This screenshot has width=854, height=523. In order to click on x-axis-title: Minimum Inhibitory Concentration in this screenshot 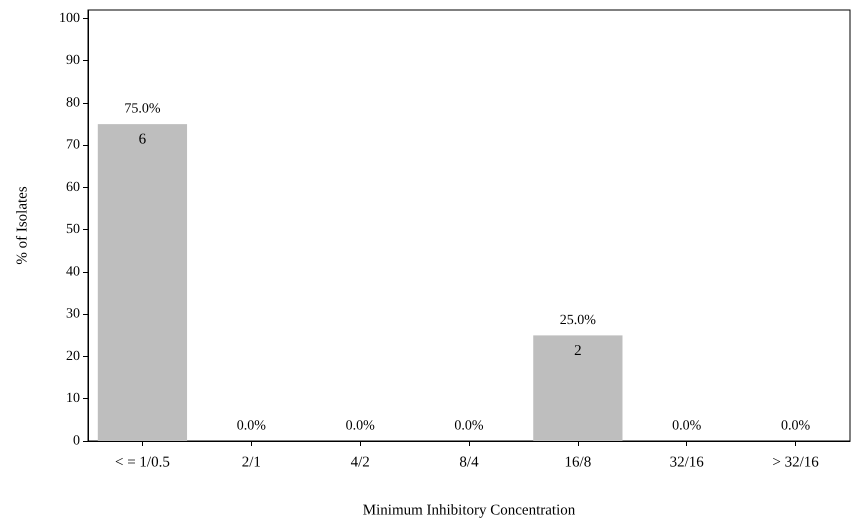, I will do `click(469, 510)`.